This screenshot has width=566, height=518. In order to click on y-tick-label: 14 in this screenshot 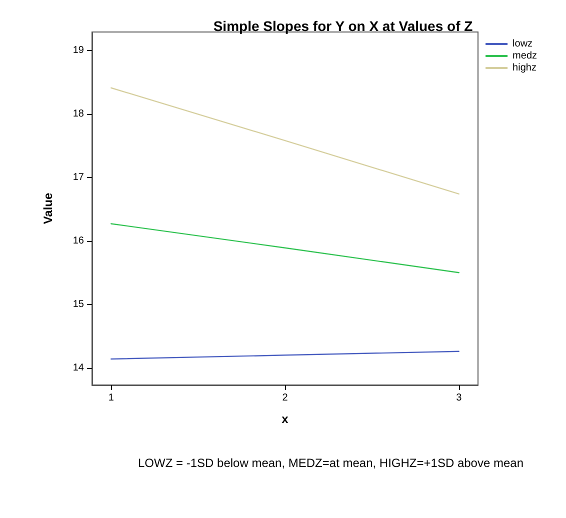, I will do `click(78, 368)`.